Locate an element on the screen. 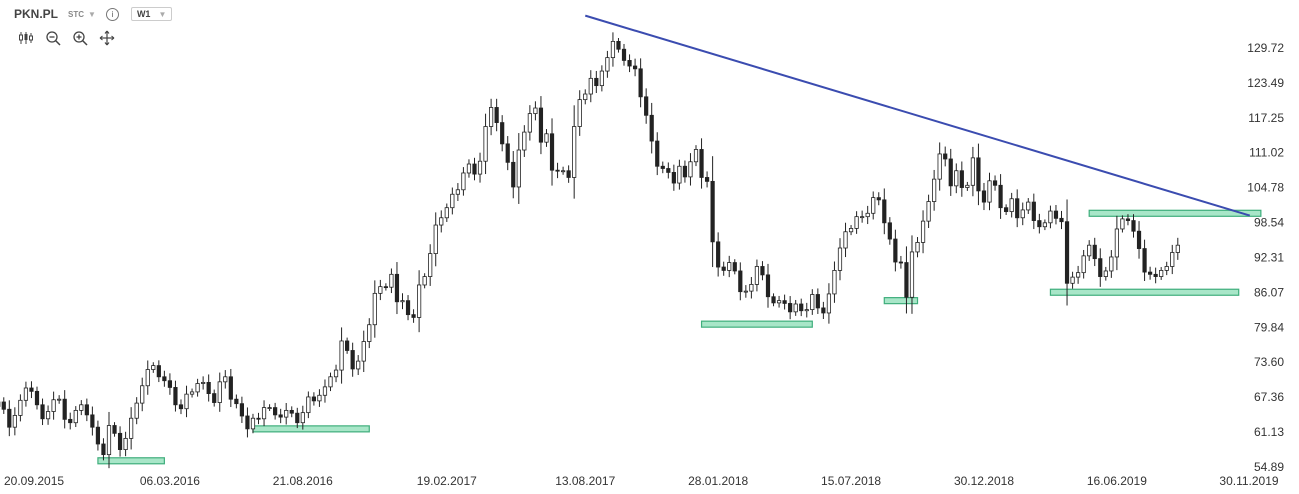  info-icon: i is located at coordinates (112, 14).